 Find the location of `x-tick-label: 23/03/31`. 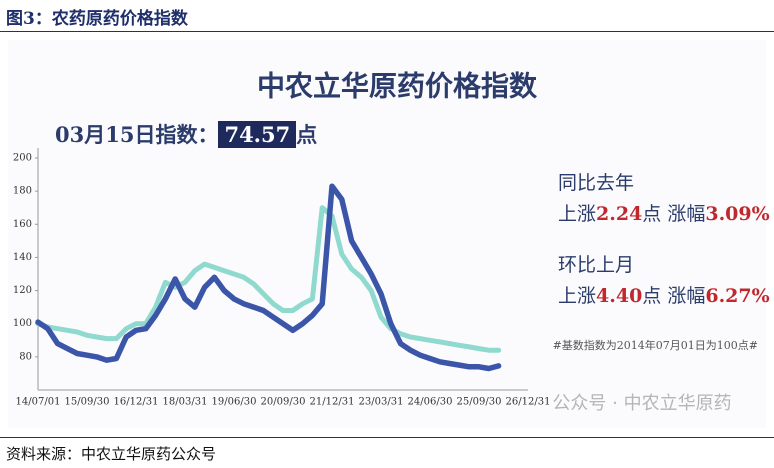

x-tick-label: 23/03/31 is located at coordinates (381, 402).